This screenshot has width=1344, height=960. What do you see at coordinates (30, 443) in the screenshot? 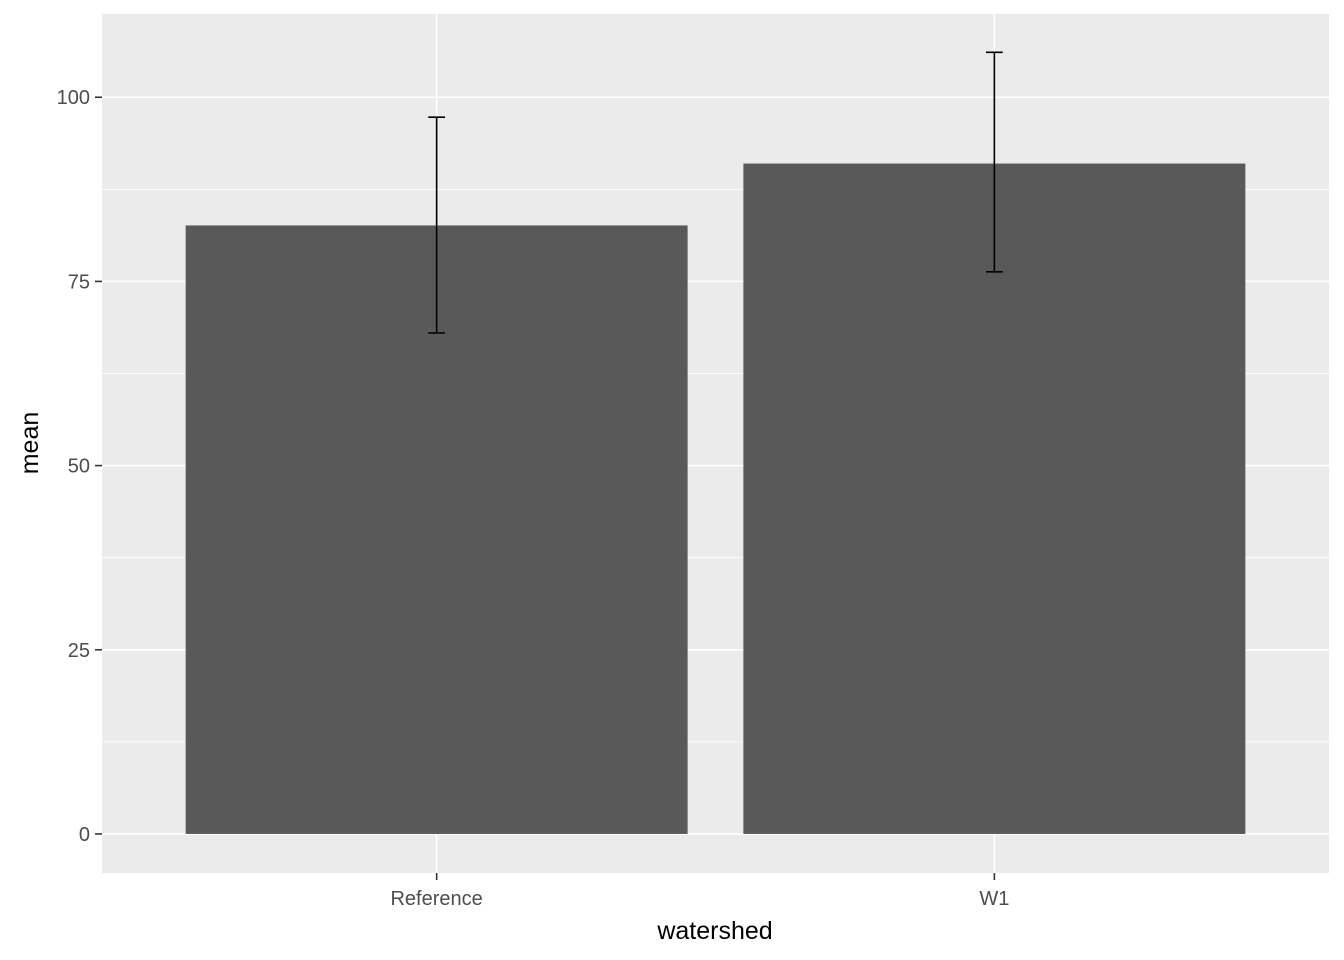
I see `y-axis-title: mean` at bounding box center [30, 443].